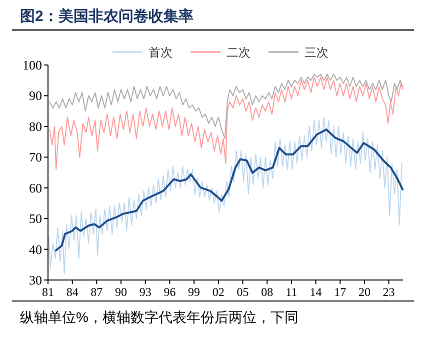 The image size is (424, 342). I want to click on legend-label: 首次, so click(160, 53).